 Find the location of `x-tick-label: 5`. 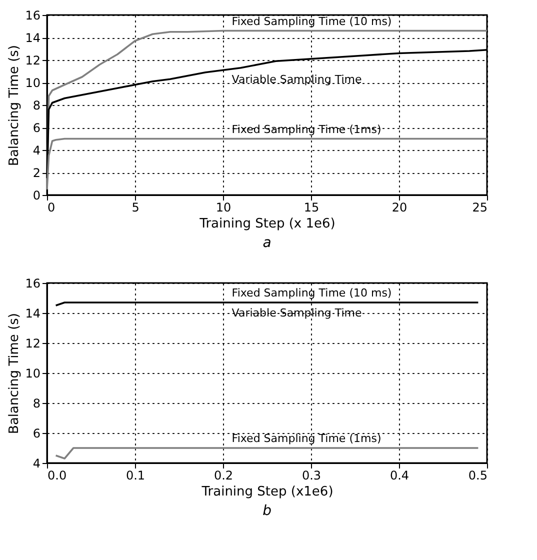

x-tick-label: 5 is located at coordinates (136, 207).